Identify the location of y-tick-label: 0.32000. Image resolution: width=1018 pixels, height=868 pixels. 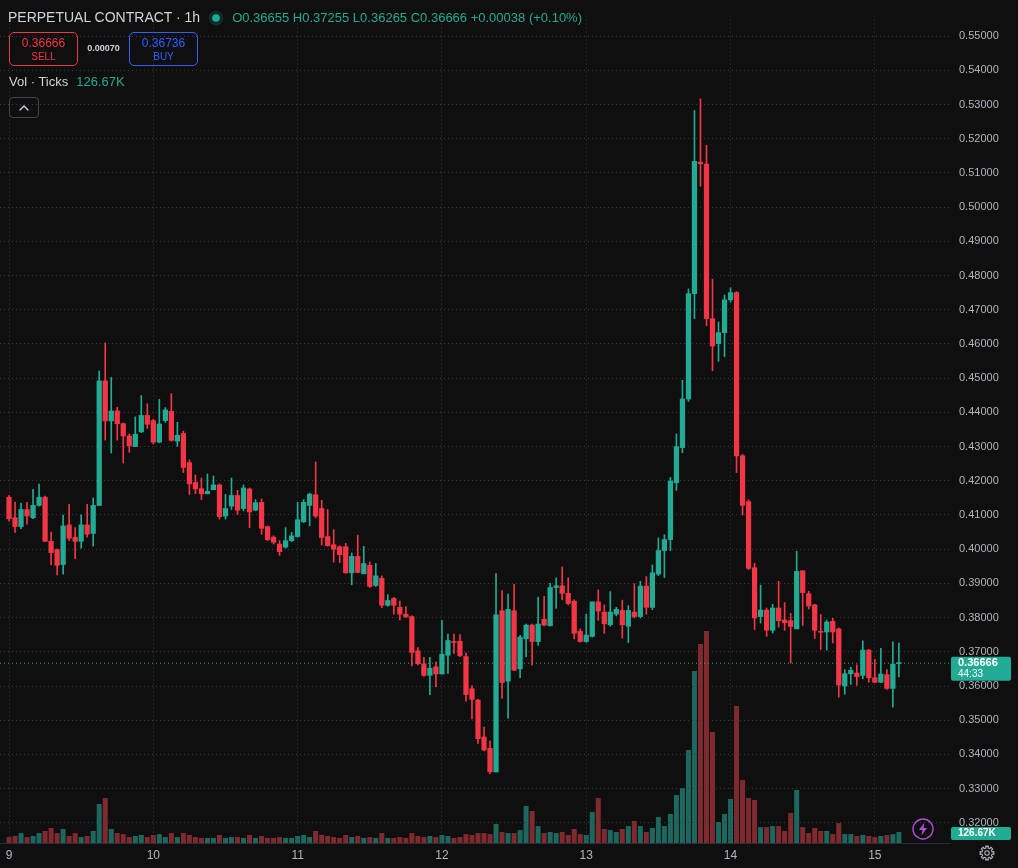
(979, 821).